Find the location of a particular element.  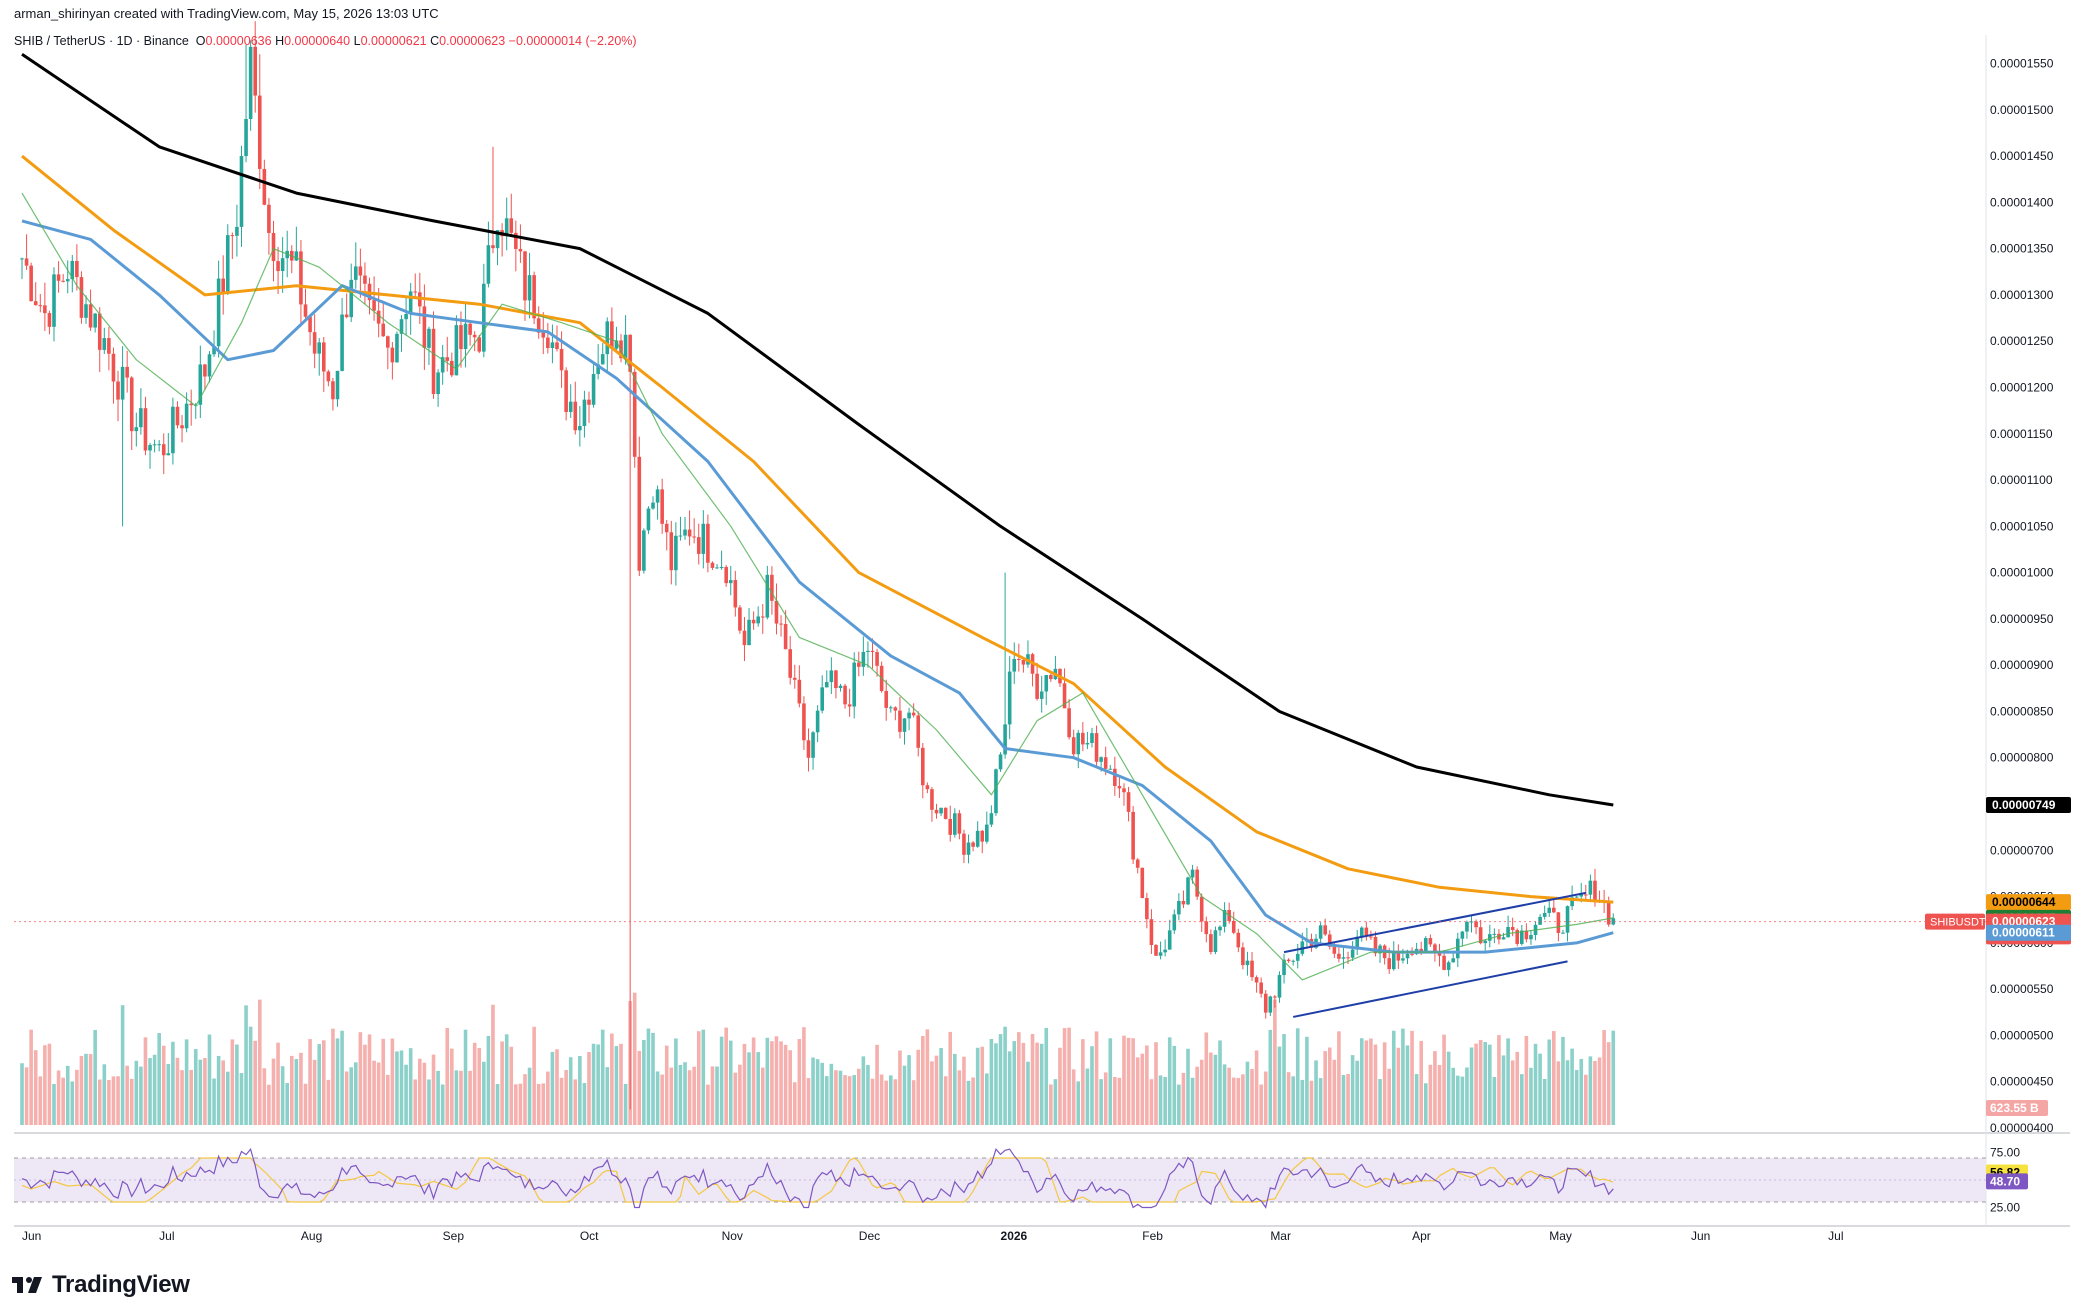

y-tick-label: 0.00000500 is located at coordinates (2022, 1035).